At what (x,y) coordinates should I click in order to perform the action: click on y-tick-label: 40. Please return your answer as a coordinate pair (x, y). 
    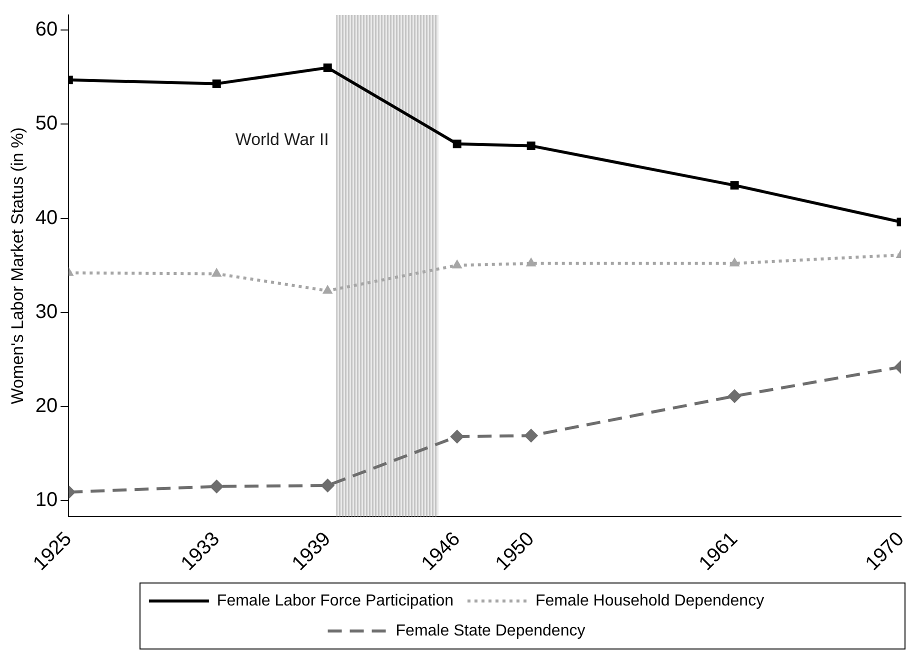
    Looking at the image, I should click on (46, 217).